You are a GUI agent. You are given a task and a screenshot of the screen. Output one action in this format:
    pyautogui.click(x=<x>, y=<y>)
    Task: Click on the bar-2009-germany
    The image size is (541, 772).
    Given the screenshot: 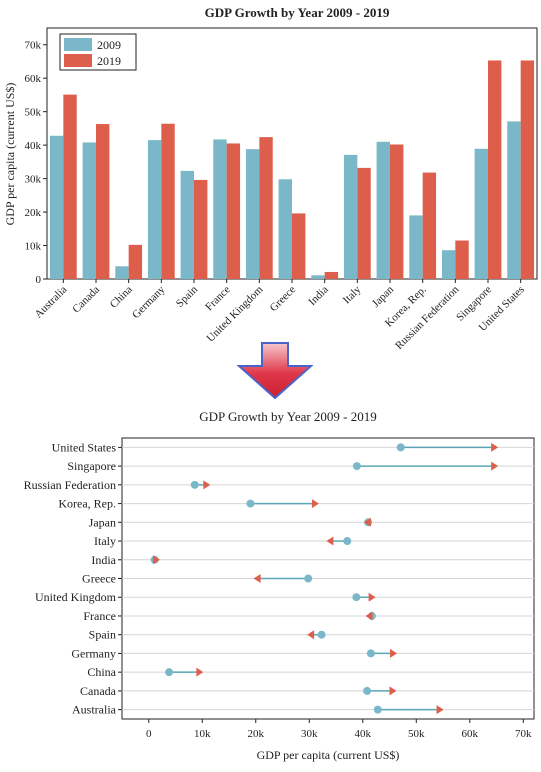 What is the action you would take?
    pyautogui.click(x=154, y=209)
    